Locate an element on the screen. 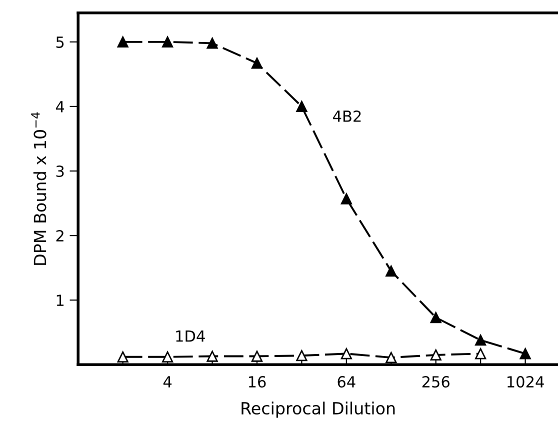 The width and height of the screenshot is (558, 429). x-tick-label: 64 is located at coordinates (347, 382).